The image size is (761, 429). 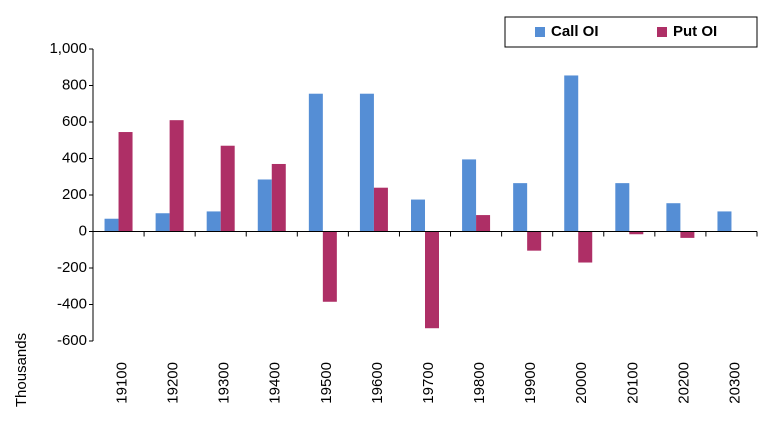 I want to click on legend-label: Put OI, so click(x=695, y=31).